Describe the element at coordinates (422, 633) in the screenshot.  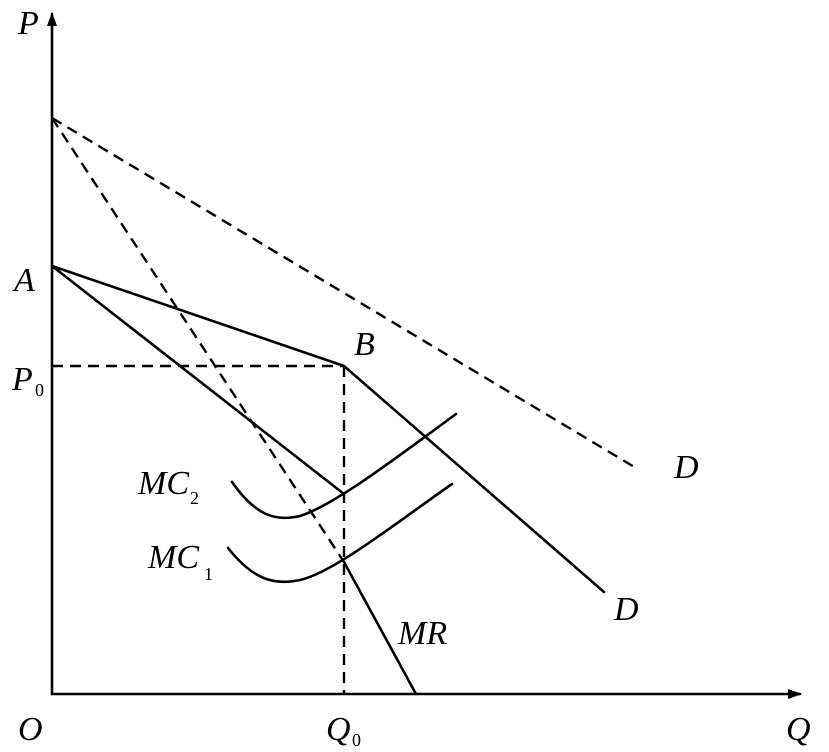
I see `mr-label: MR` at that location.